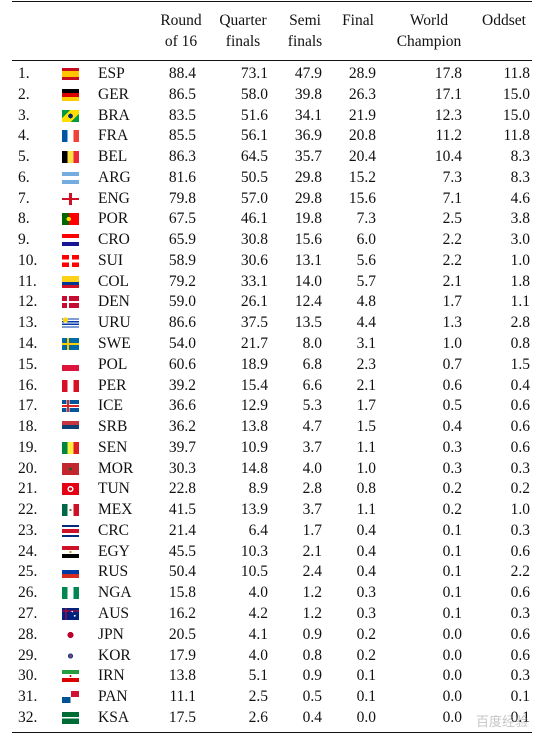  I want to click on team-code-cell: IRN, so click(111, 676).